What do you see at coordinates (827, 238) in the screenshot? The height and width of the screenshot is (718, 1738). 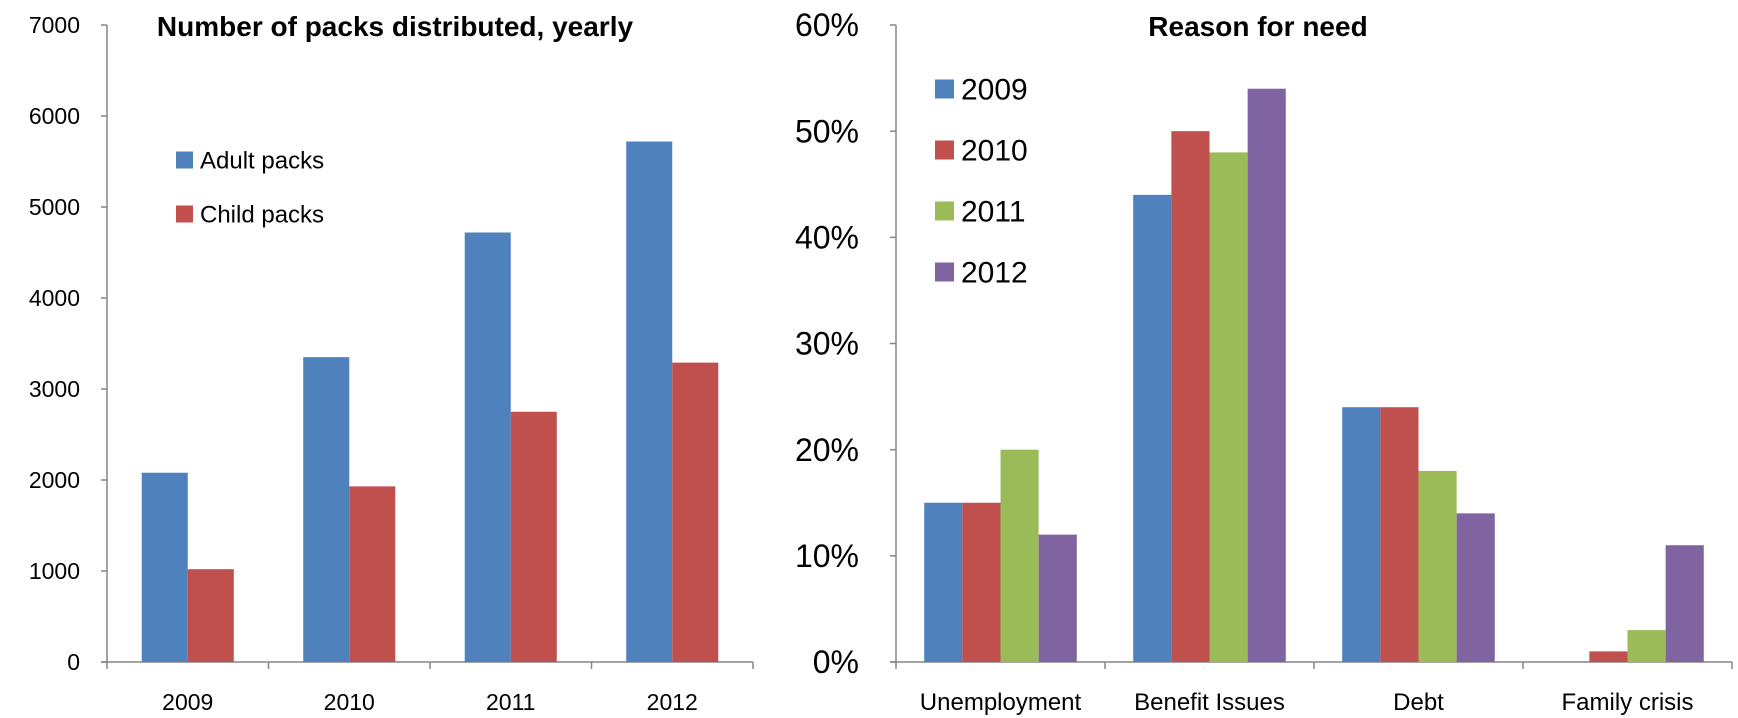 I see `y-tick-label: 40%` at bounding box center [827, 238].